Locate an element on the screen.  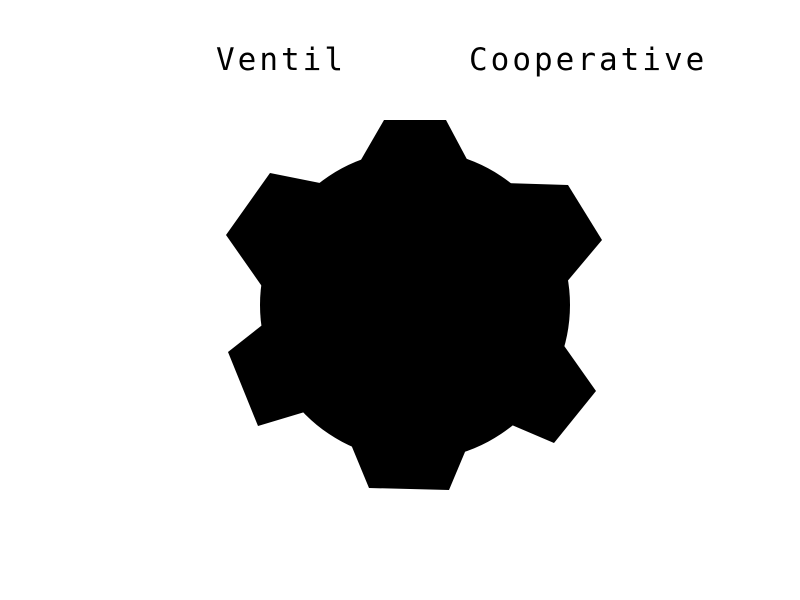
ventil-label: Ventil is located at coordinates (281, 60).